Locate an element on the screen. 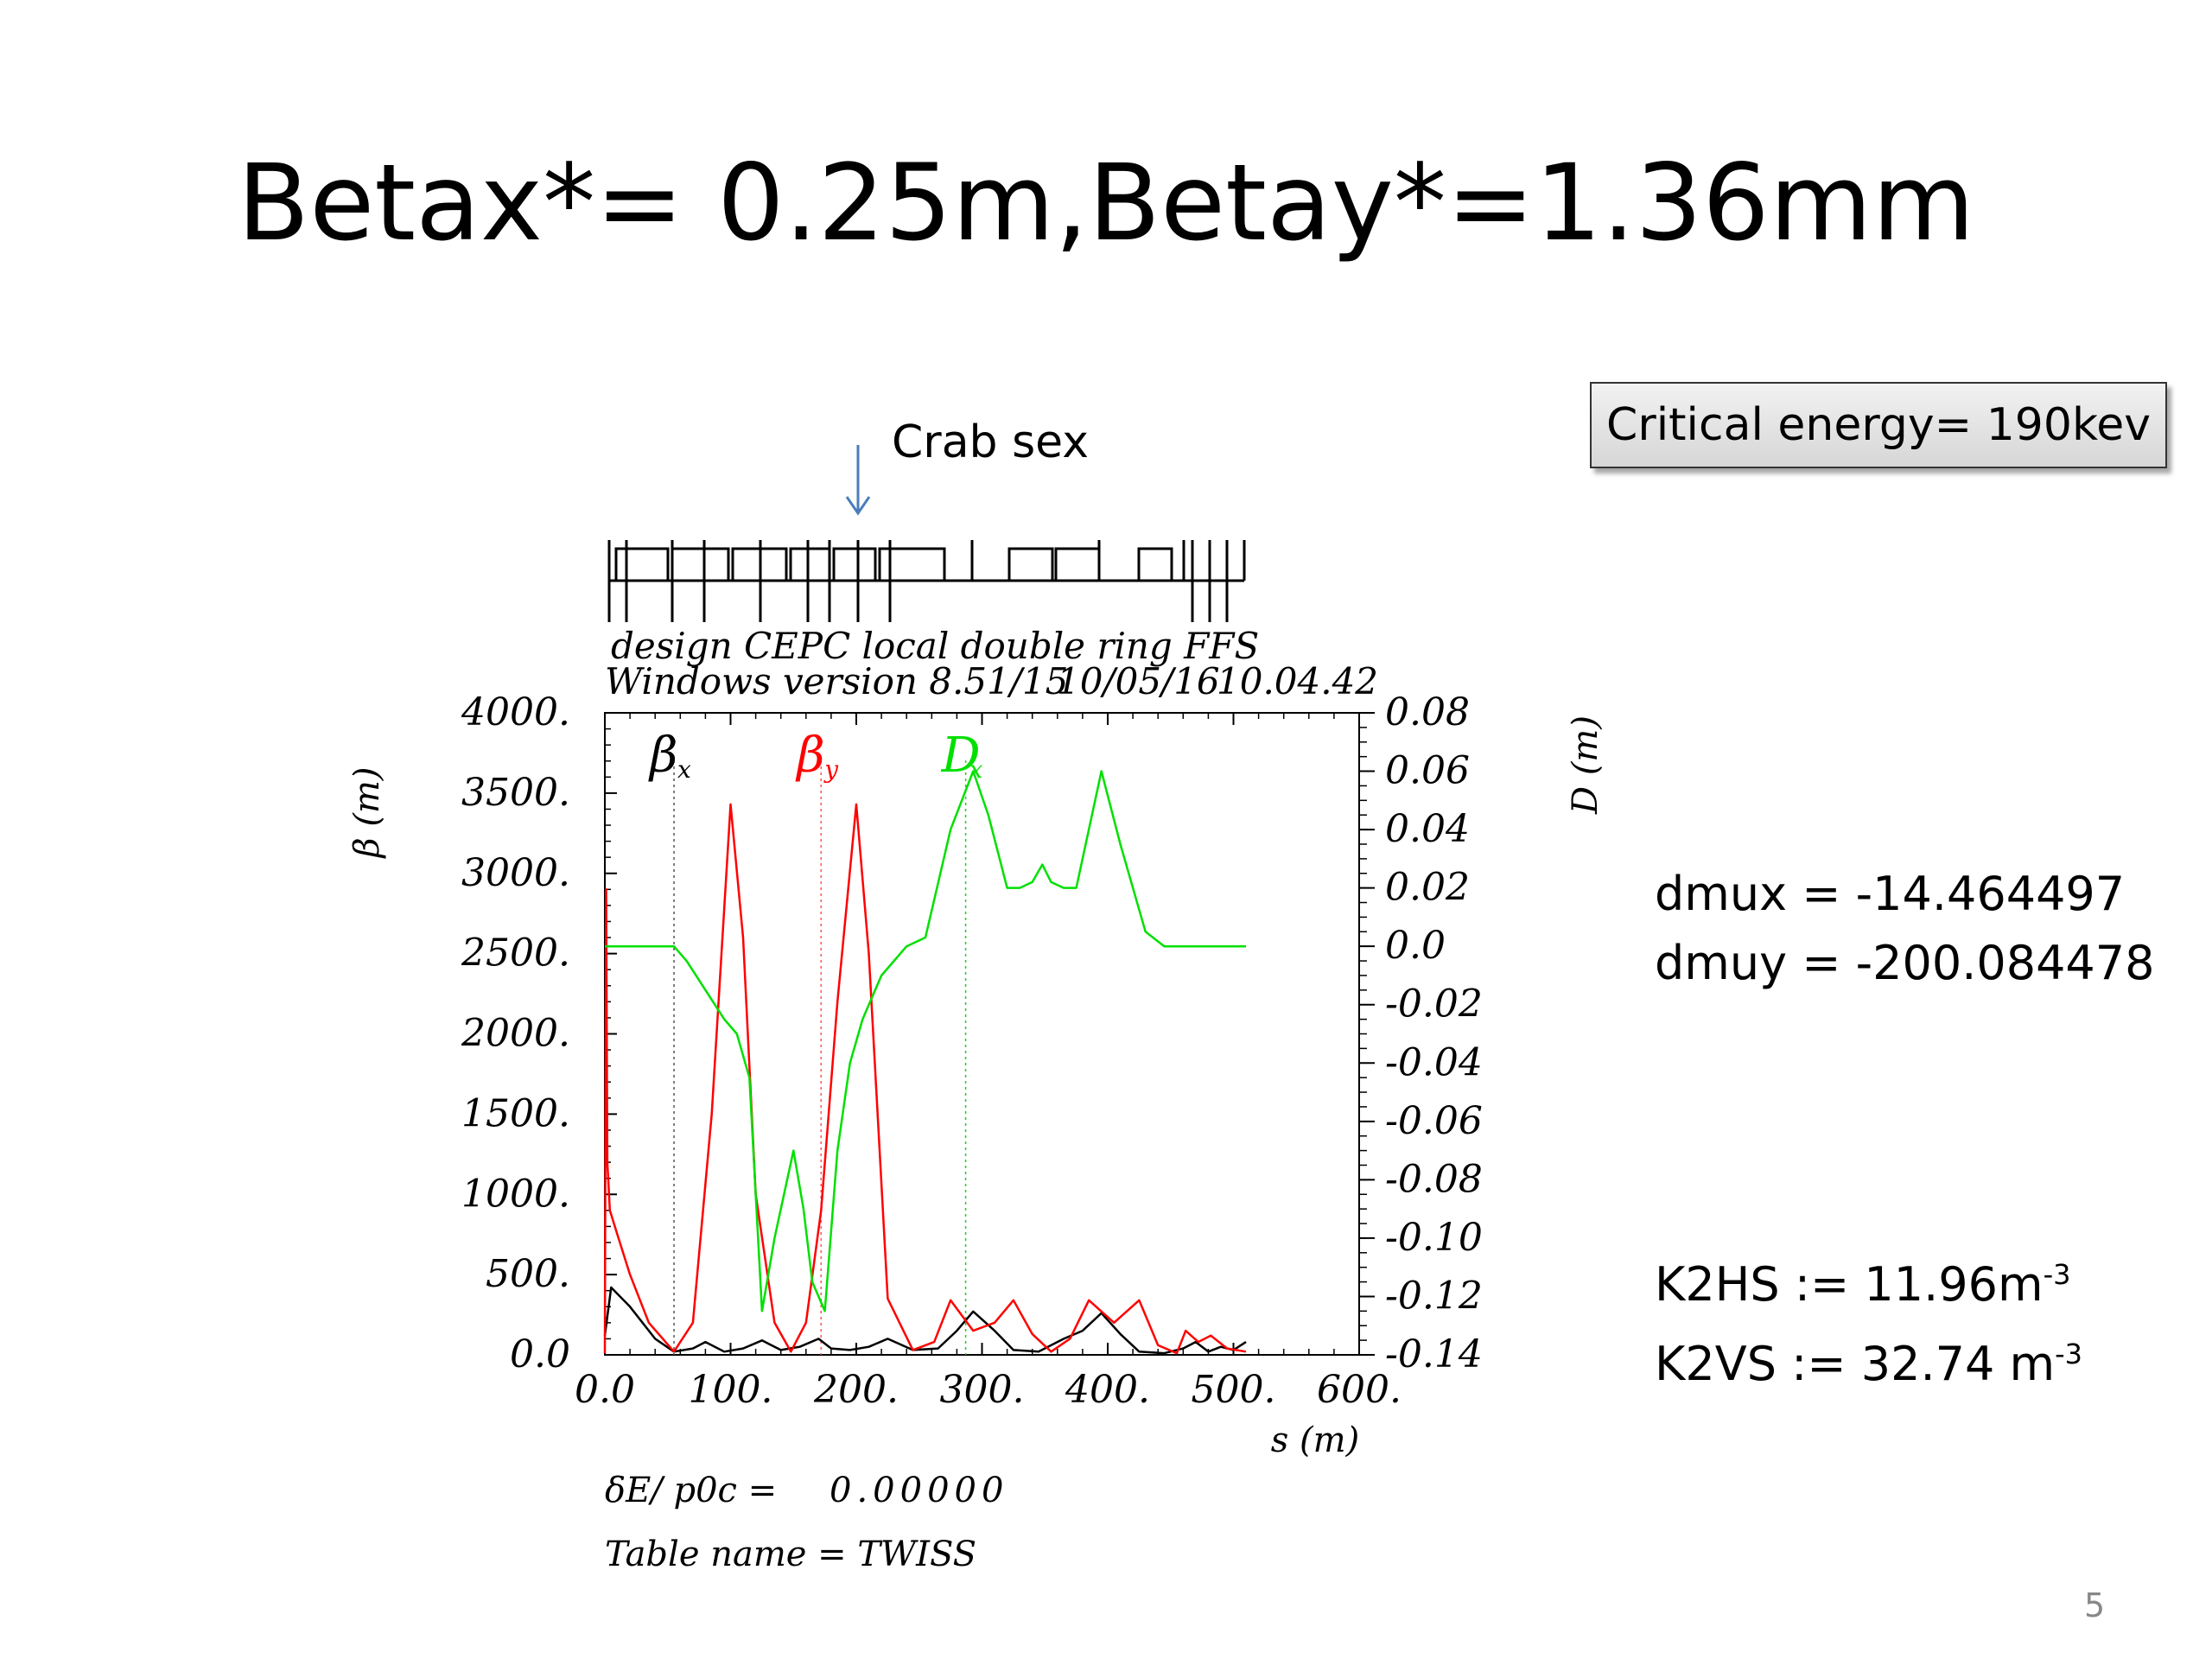 The width and height of the screenshot is (2212, 1659). k2vs-value: K2VS := 32.74 m is located at coordinates (1855, 1364).